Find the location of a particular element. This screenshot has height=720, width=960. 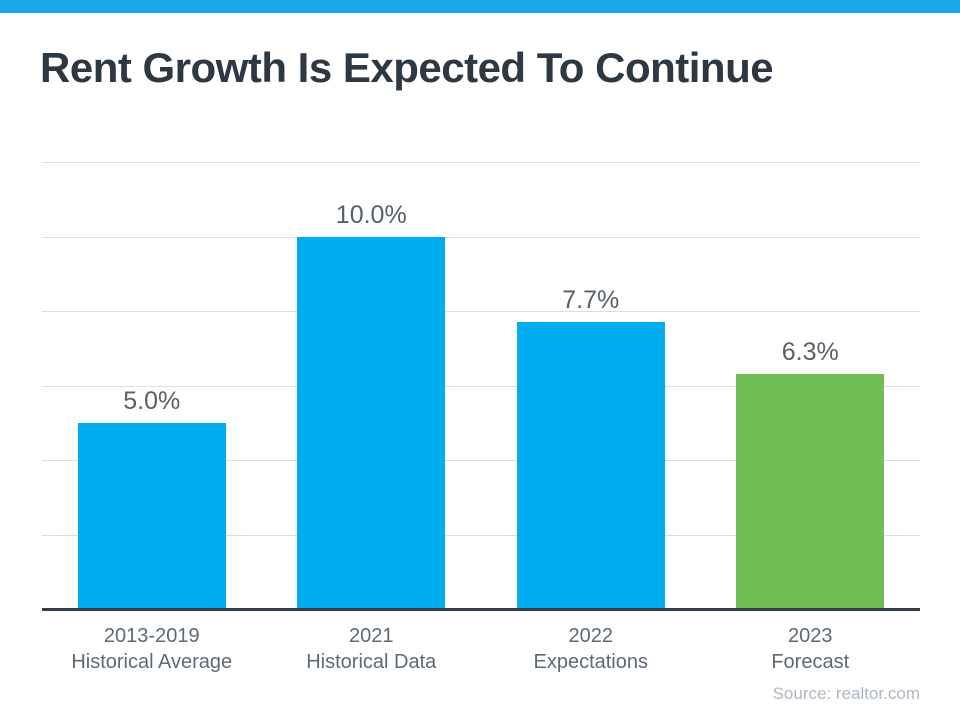

bar-value-label: 5.0% is located at coordinates (152, 400).